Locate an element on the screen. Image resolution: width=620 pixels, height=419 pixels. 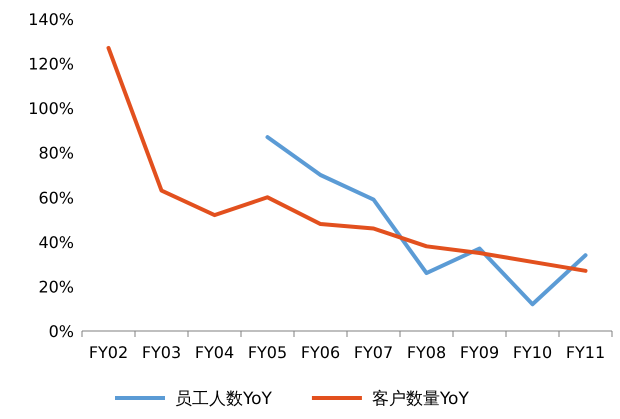
y-tick-label: 40% is located at coordinates (56, 242).